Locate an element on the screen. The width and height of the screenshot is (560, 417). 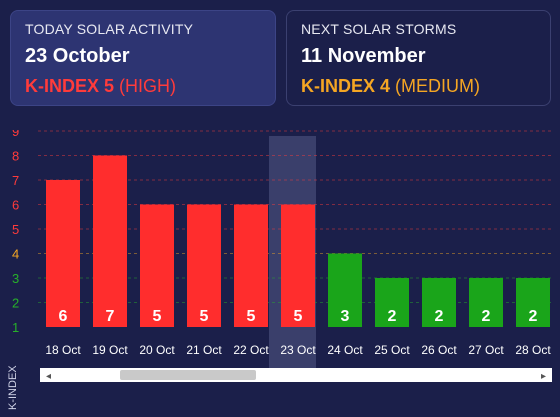
next-card-label: NEXT SOLAR STORMS is located at coordinates (379, 29).